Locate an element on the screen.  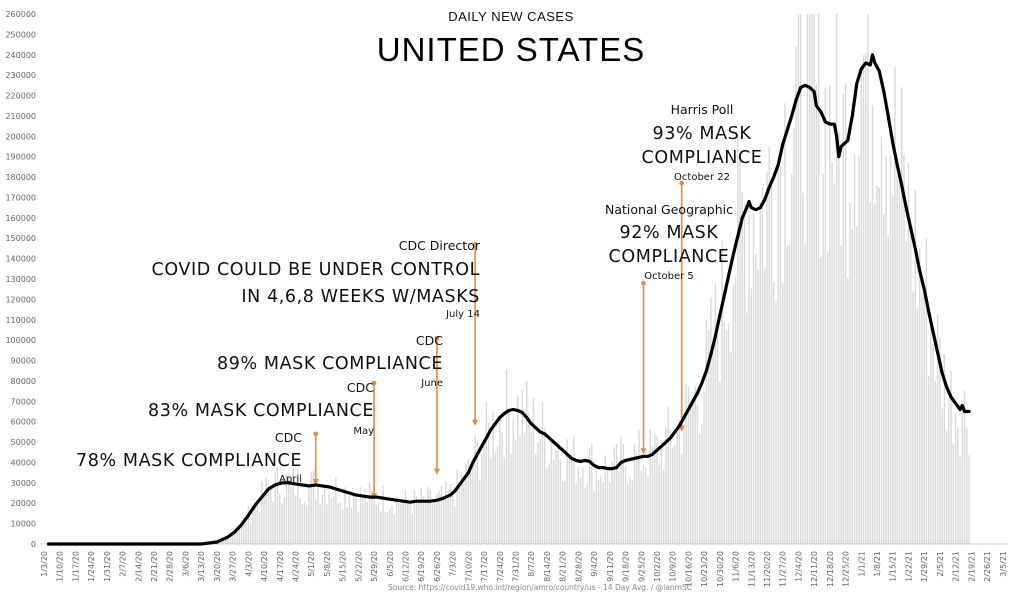
y-tick-label: 140000 is located at coordinates (20, 259).